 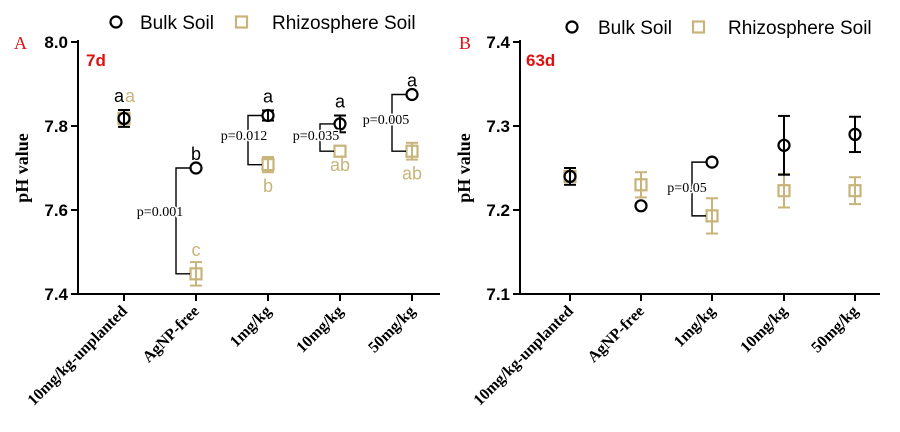 What do you see at coordinates (540, 60) in the screenshot?
I see `panel-tag: 63d` at bounding box center [540, 60].